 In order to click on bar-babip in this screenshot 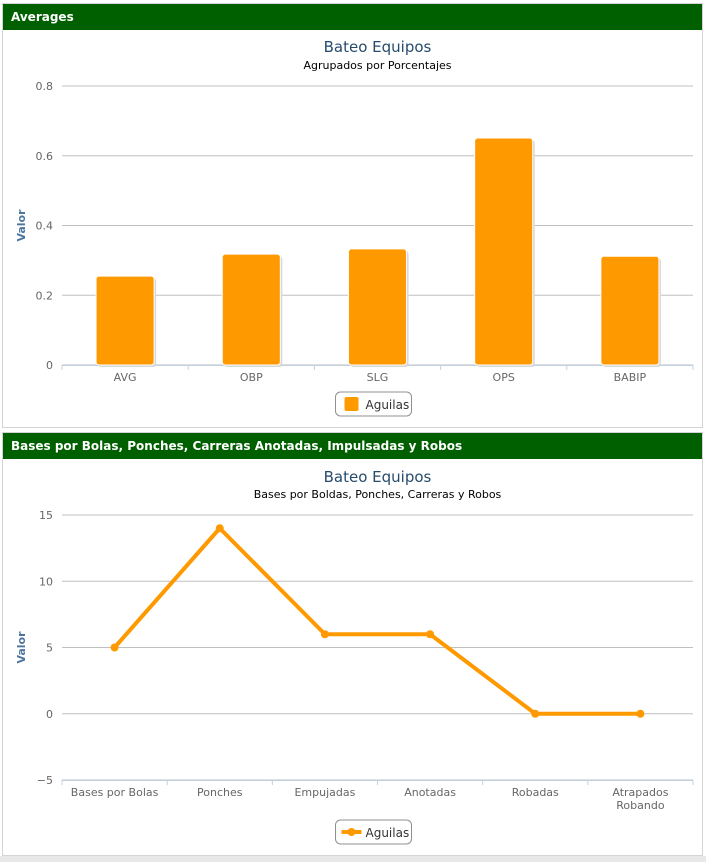, I will do `click(630, 310)`.